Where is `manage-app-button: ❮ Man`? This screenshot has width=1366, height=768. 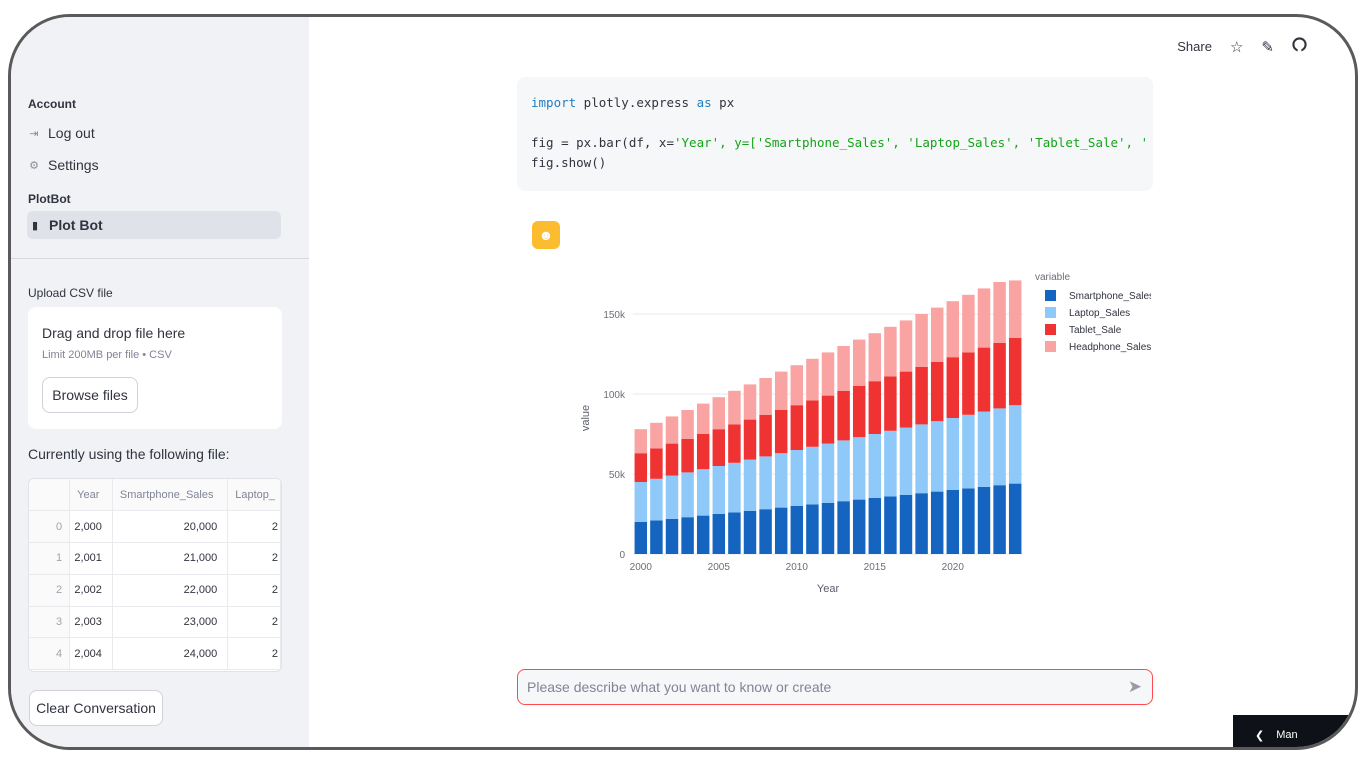
manage-app-button: ❮ Man is located at coordinates (1293, 731).